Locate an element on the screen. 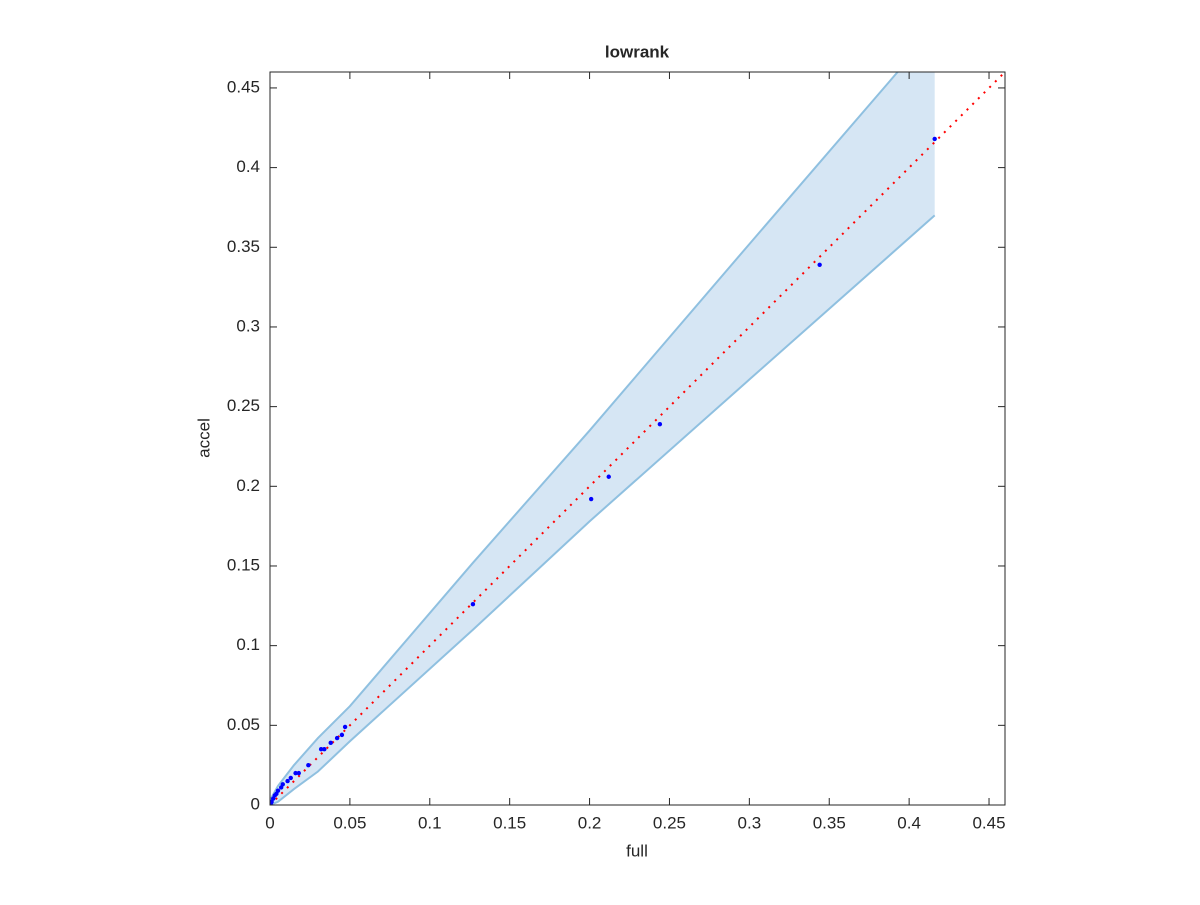 The width and height of the screenshot is (1200, 905). x-tick-label: 0.45 is located at coordinates (988, 822).